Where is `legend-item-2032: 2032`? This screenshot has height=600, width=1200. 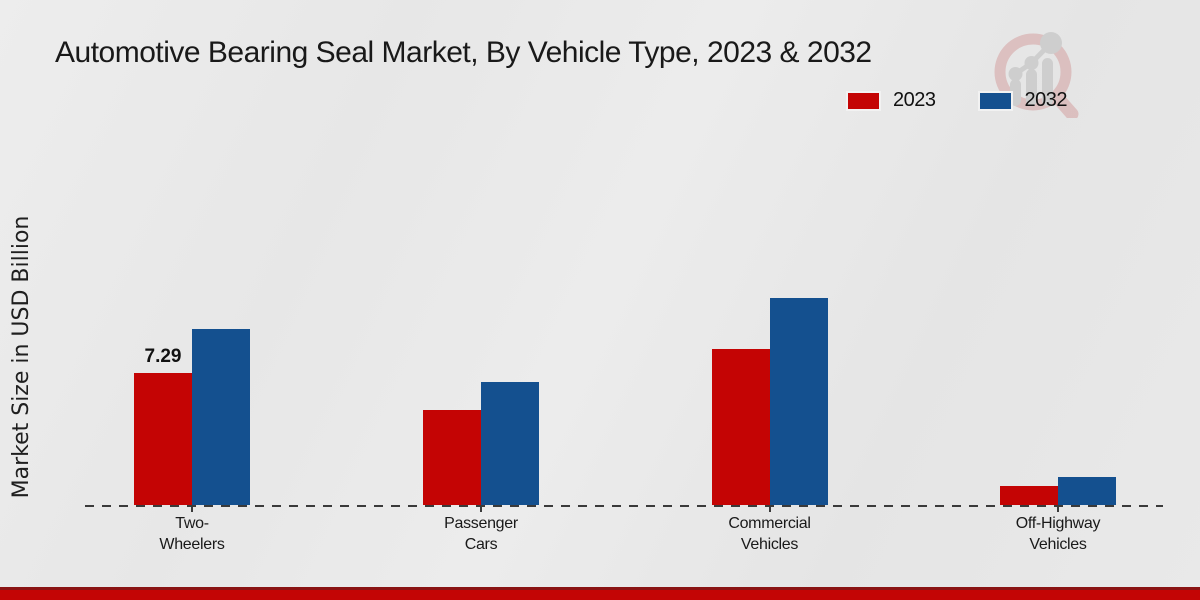
legend-item-2032: 2032 is located at coordinates (1022, 100).